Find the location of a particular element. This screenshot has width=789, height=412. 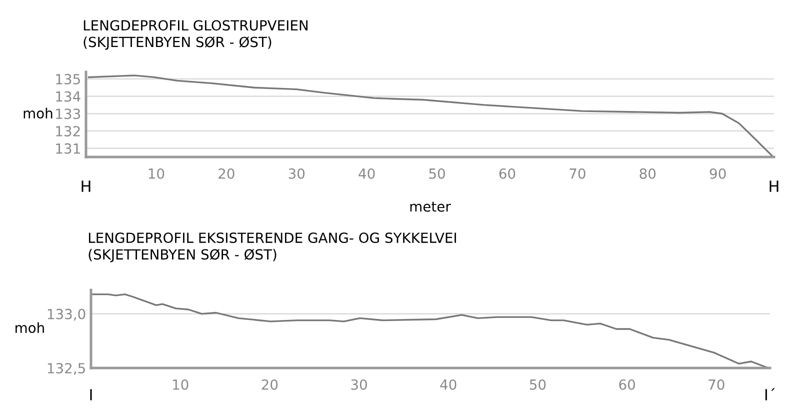

text: I´ is located at coordinates (770, 394).